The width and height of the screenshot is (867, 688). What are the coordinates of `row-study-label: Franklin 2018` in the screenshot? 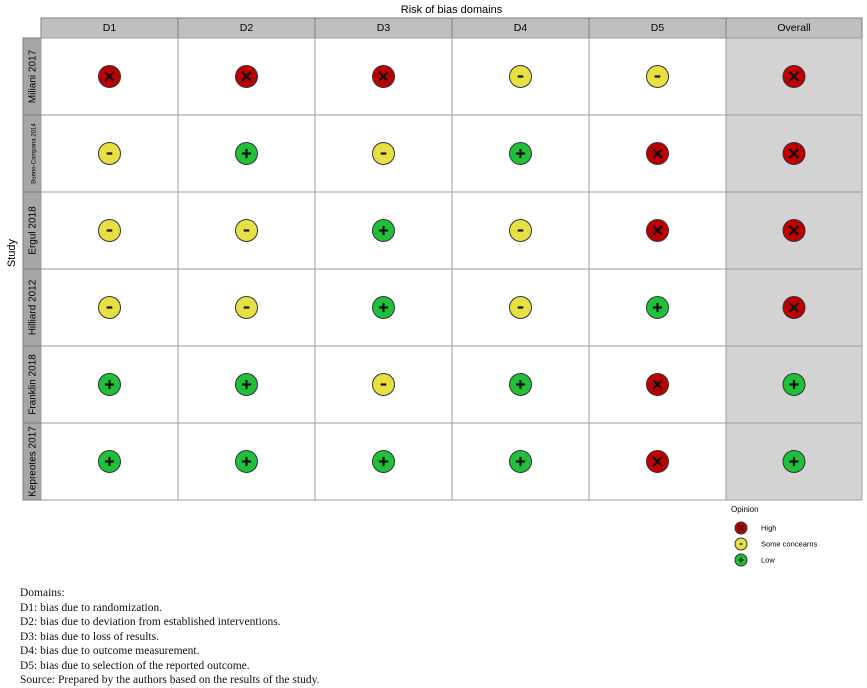 It's located at (33, 384).